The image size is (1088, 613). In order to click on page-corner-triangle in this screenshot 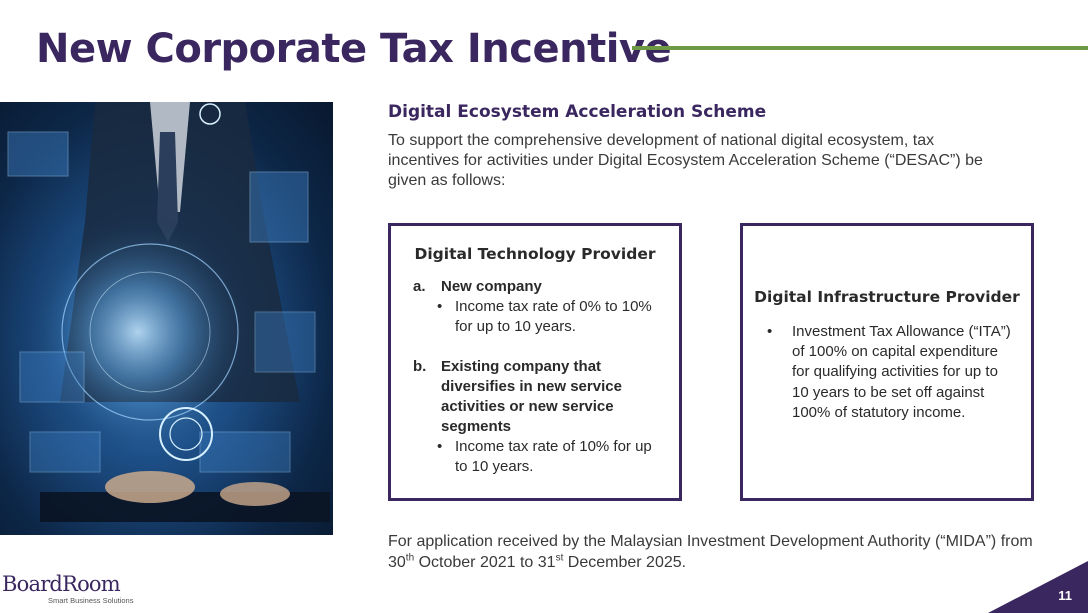, I will do `click(1038, 587)`.